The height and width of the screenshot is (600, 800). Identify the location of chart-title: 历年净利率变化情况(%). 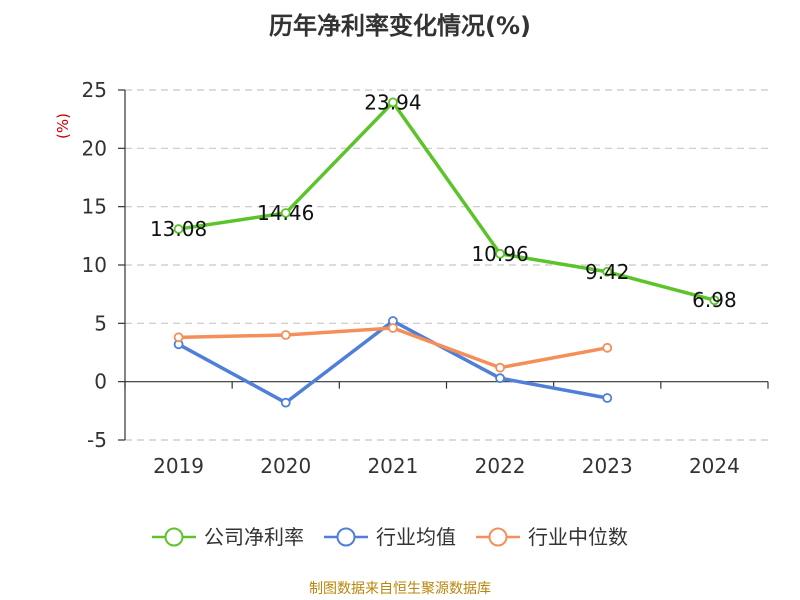
(400, 26).